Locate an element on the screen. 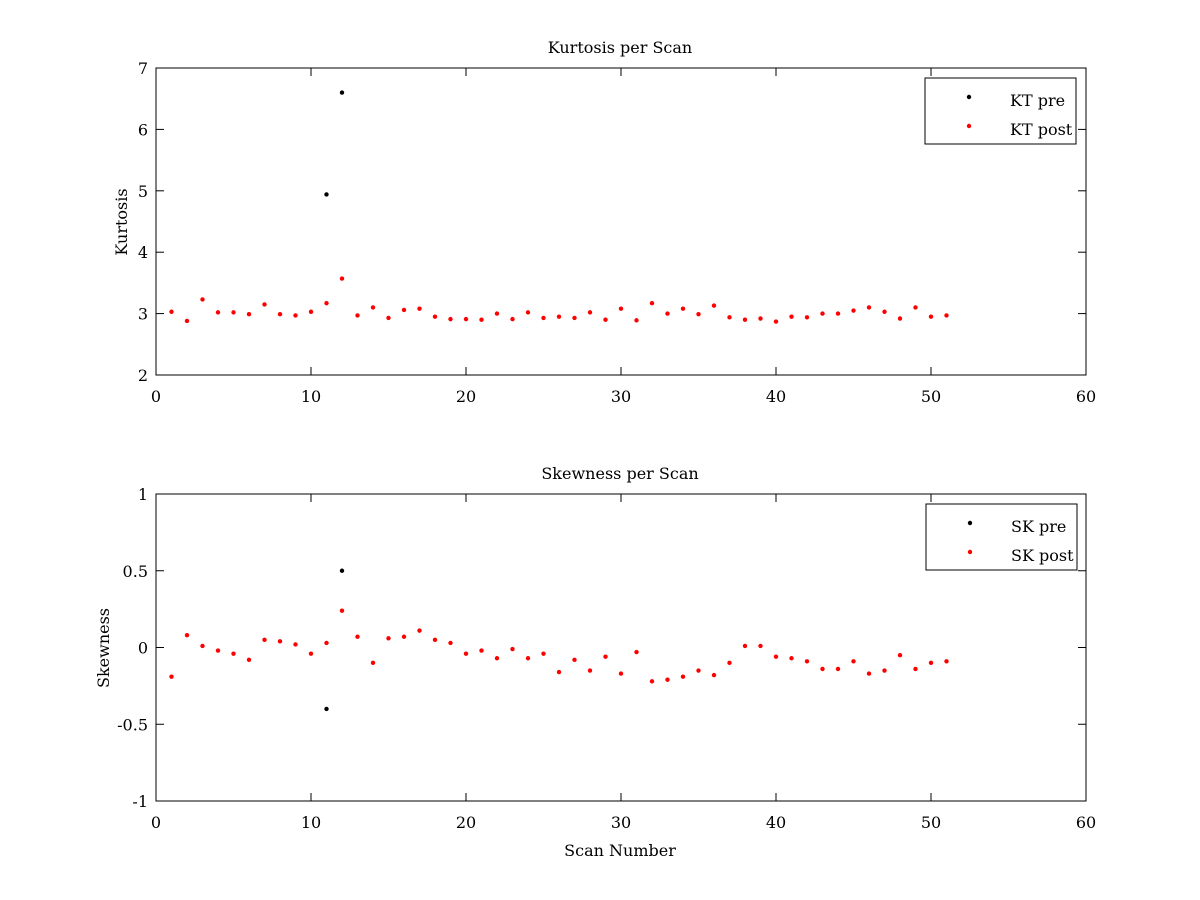  skewness-x-tick-label: 40 is located at coordinates (776, 822).